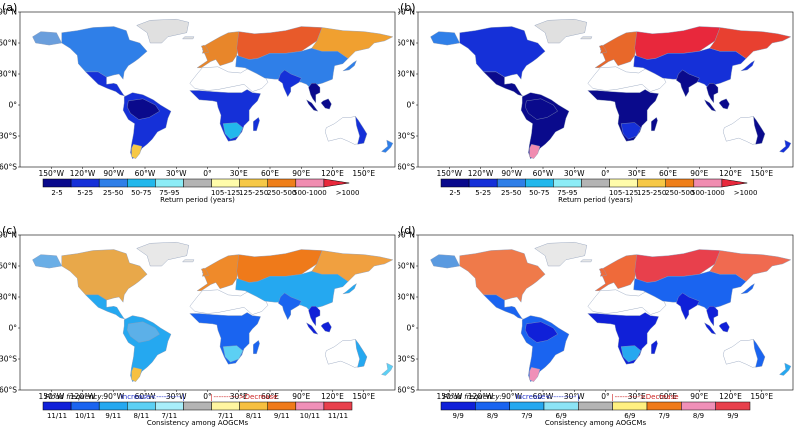 This screenshot has height=445, width=797. What do you see at coordinates (483, 193) in the screenshot?
I see `colorbar-label: 5-25` at bounding box center [483, 193].